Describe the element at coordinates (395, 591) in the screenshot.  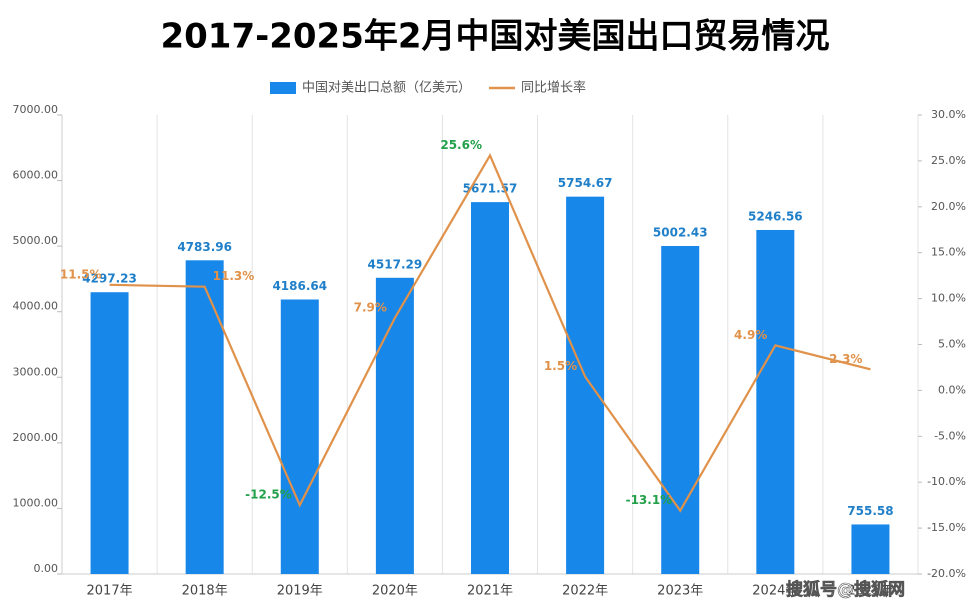
I see `x-tick-label: 2020年` at that location.